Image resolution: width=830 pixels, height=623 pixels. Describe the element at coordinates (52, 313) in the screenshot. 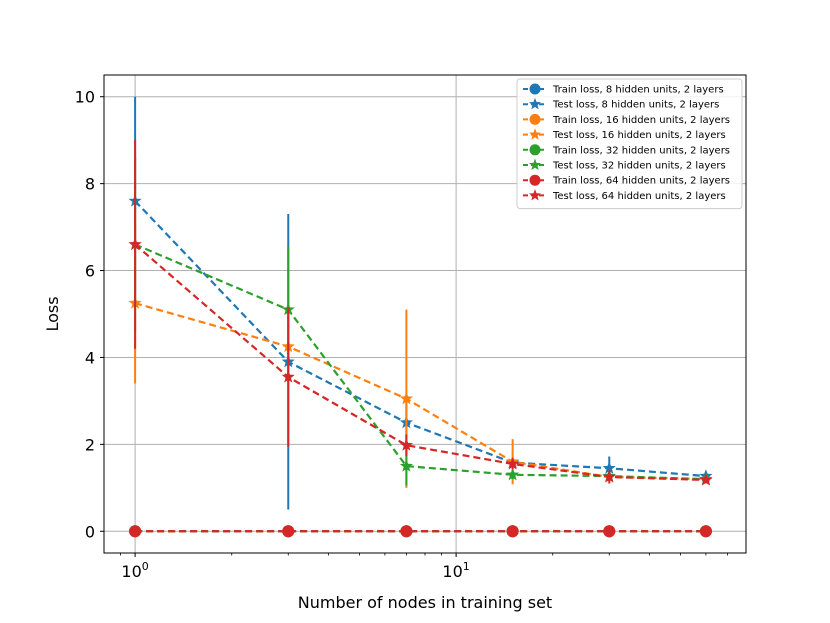

I see `y-axis-label: Loss` at that location.